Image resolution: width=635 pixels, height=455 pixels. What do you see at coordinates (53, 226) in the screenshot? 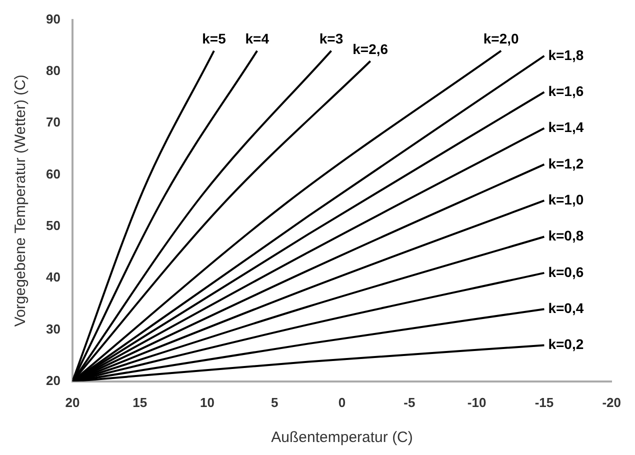
I see `y-tick-label: 50` at bounding box center [53, 226].